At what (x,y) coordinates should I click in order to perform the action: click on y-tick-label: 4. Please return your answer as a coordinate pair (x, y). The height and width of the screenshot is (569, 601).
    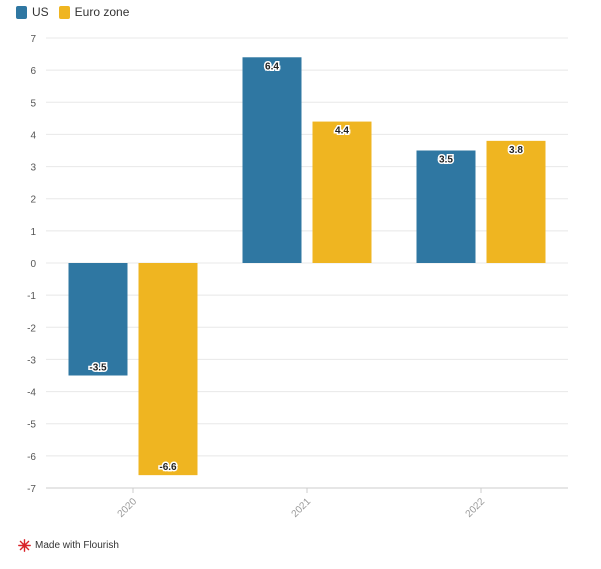
    Looking at the image, I should click on (33, 135).